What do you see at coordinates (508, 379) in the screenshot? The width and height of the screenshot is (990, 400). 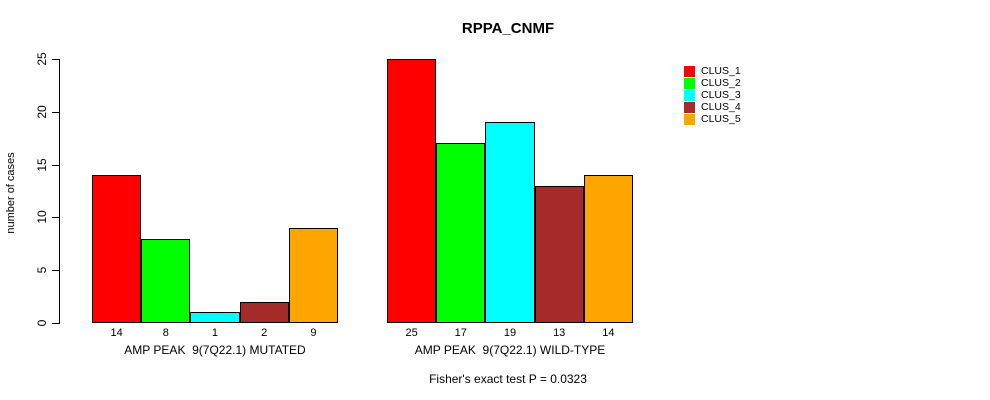 I see `footnote: Fisher's exact test P = 0.0323` at bounding box center [508, 379].